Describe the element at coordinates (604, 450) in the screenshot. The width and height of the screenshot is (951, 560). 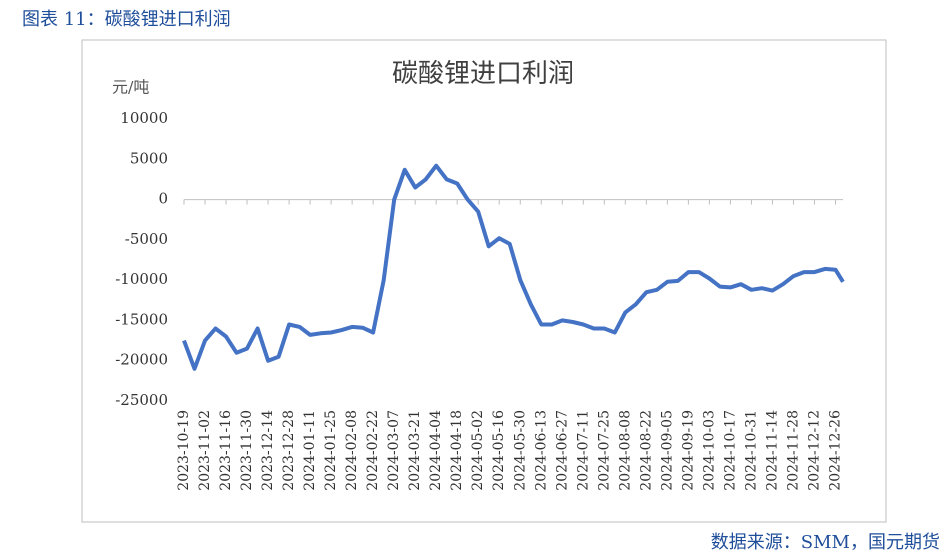
I see `x-tick-label: 2024-07-25` at that location.